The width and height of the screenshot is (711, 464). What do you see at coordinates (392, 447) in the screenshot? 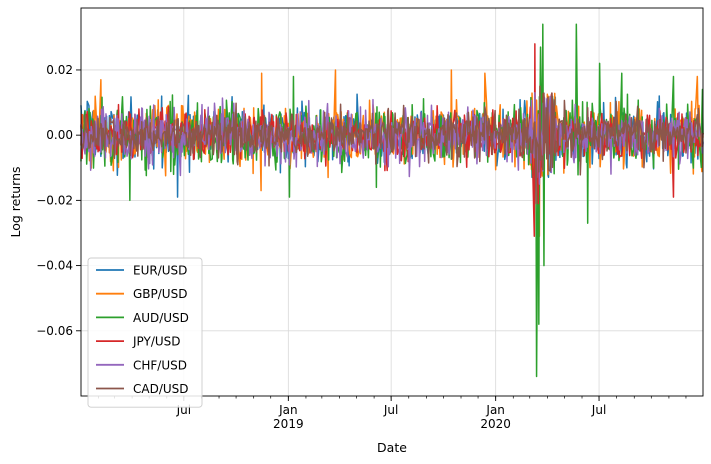
I see `x-axis-label: Date` at bounding box center [392, 447].